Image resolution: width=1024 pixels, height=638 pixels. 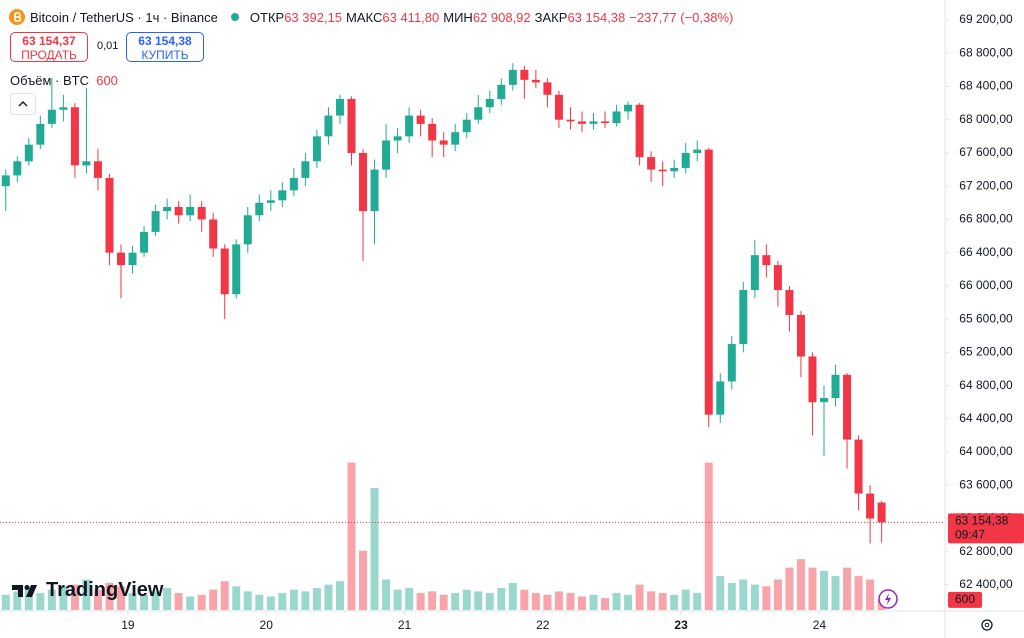 I want to click on buy-button: 63 154,38 КУПИТЬ, so click(x=165, y=47).